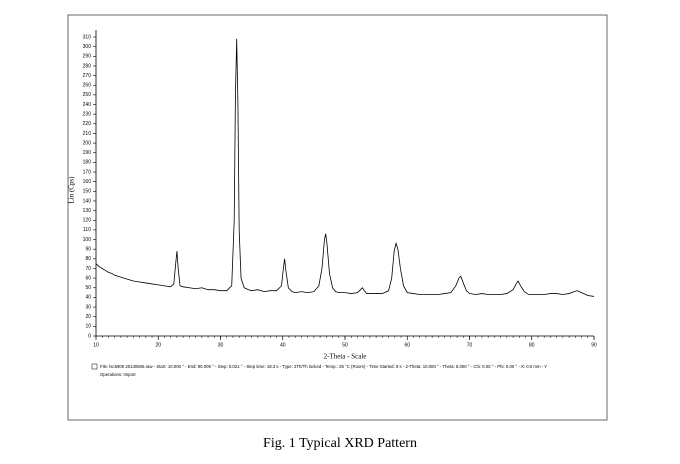 This screenshot has width=680, height=464. Describe the element at coordinates (87, 37) in the screenshot. I see `y-tick-label: 310` at that location.